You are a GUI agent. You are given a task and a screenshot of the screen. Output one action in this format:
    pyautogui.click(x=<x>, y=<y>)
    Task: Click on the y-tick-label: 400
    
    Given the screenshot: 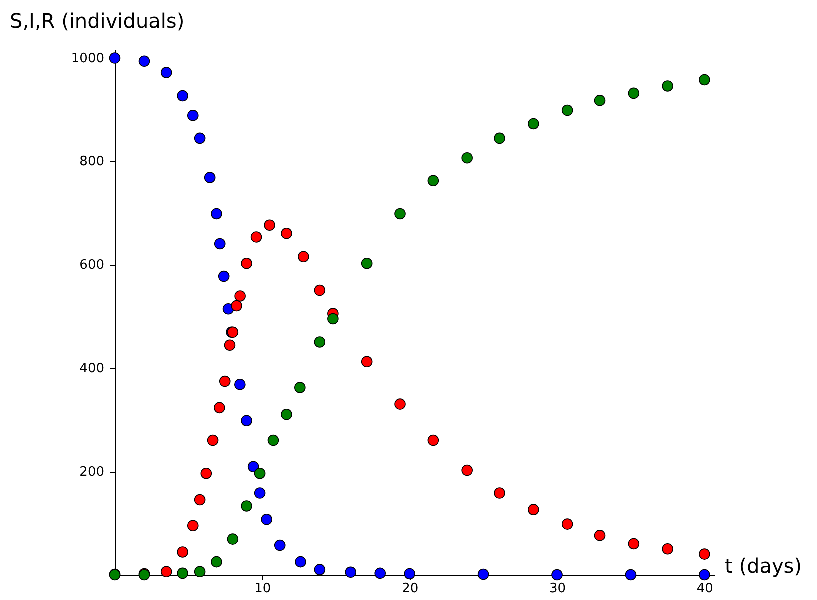 What is the action you would take?
    pyautogui.click(x=92, y=369)
    